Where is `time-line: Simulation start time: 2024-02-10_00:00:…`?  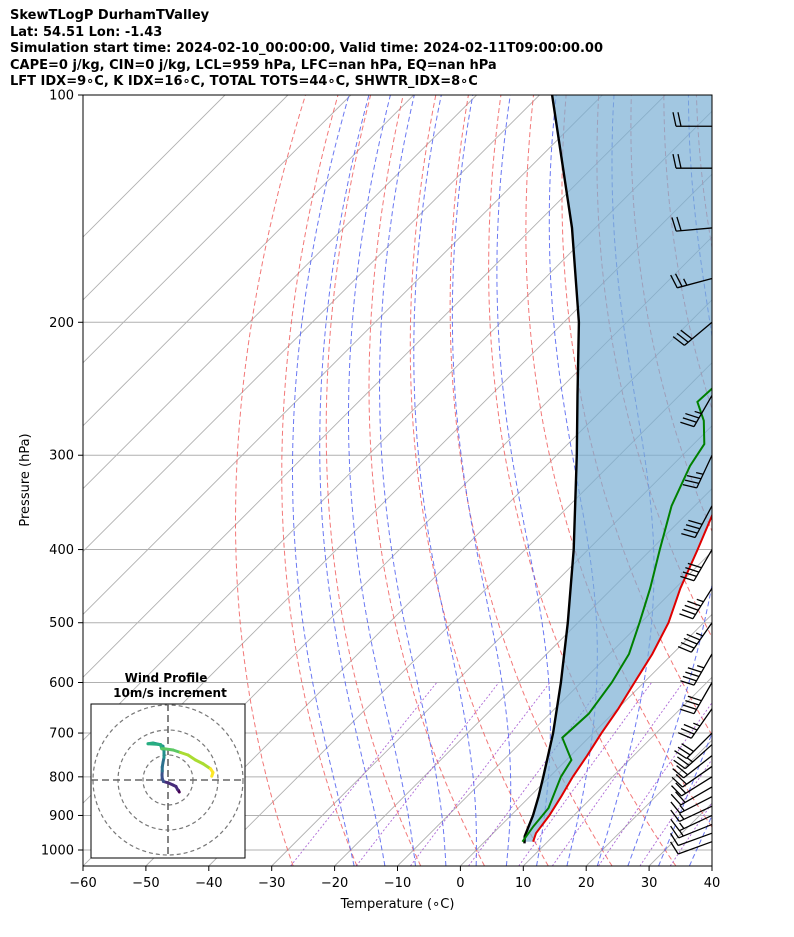
time-line: Simulation start time: 2024-02-10_00:00:… is located at coordinates (306, 48).